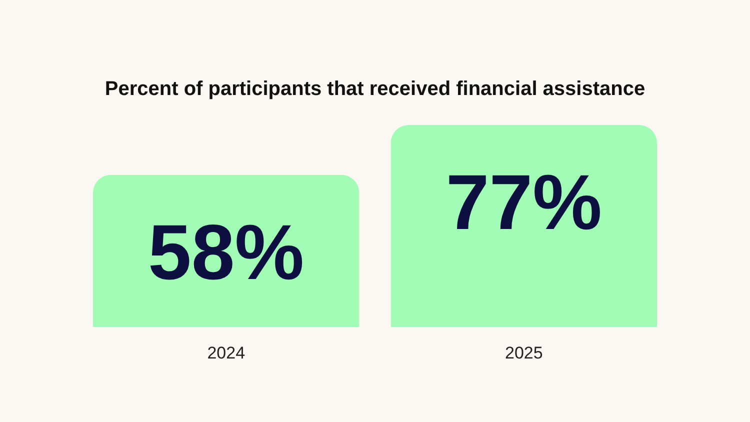  Describe the element at coordinates (375, 89) in the screenshot. I see `chart-title: Percent of participants that received financial assistance` at that location.